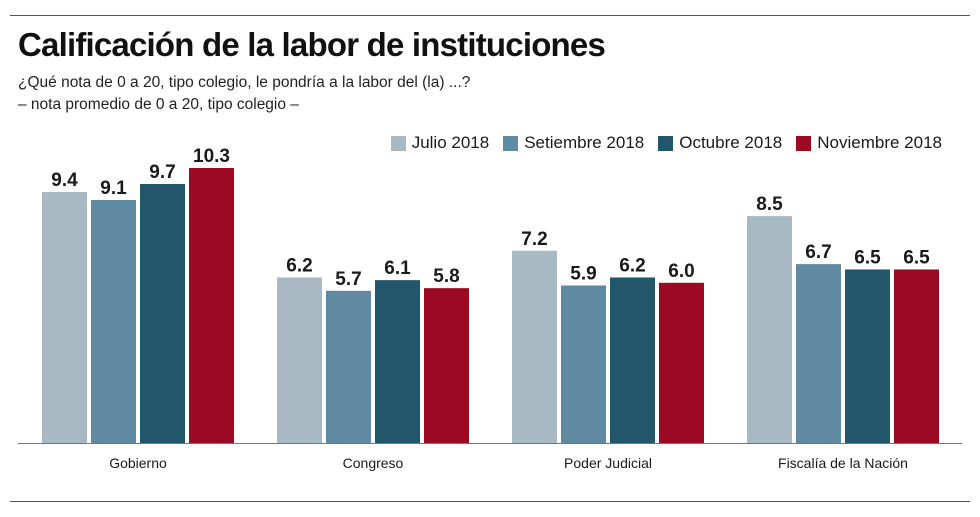 The image size is (980, 517). What do you see at coordinates (534, 239) in the screenshot?
I see `data-label: 7.2` at bounding box center [534, 239].